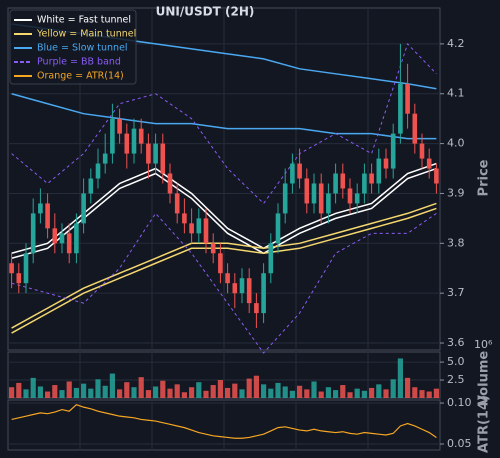 The image size is (500, 458). What do you see at coordinates (456, 192) in the screenshot?
I see `y-tick-label: 3.9` at bounding box center [456, 192].